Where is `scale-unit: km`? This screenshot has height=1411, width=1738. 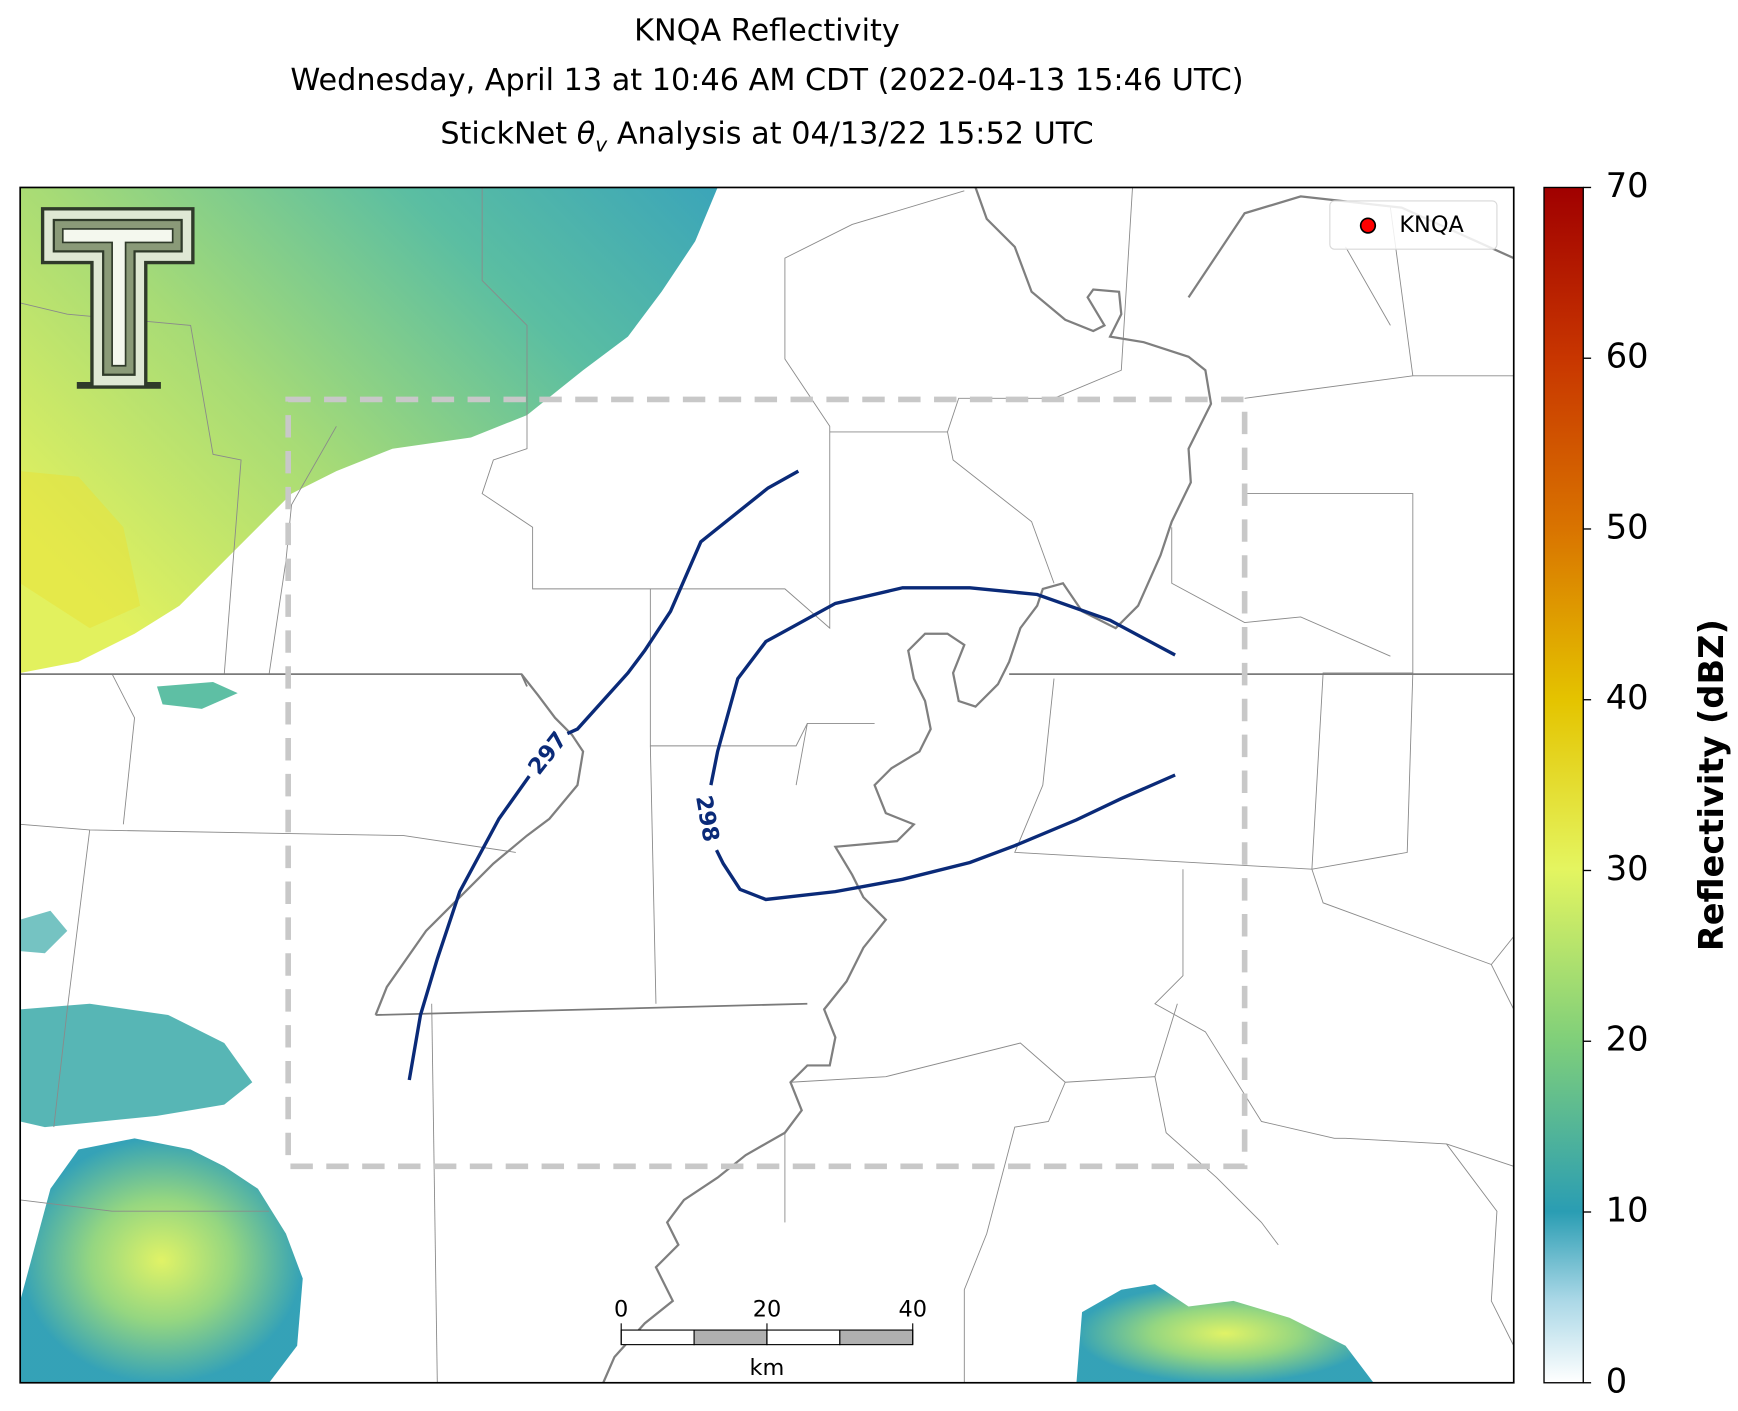
scale-unit: km is located at coordinates (767, 1368).